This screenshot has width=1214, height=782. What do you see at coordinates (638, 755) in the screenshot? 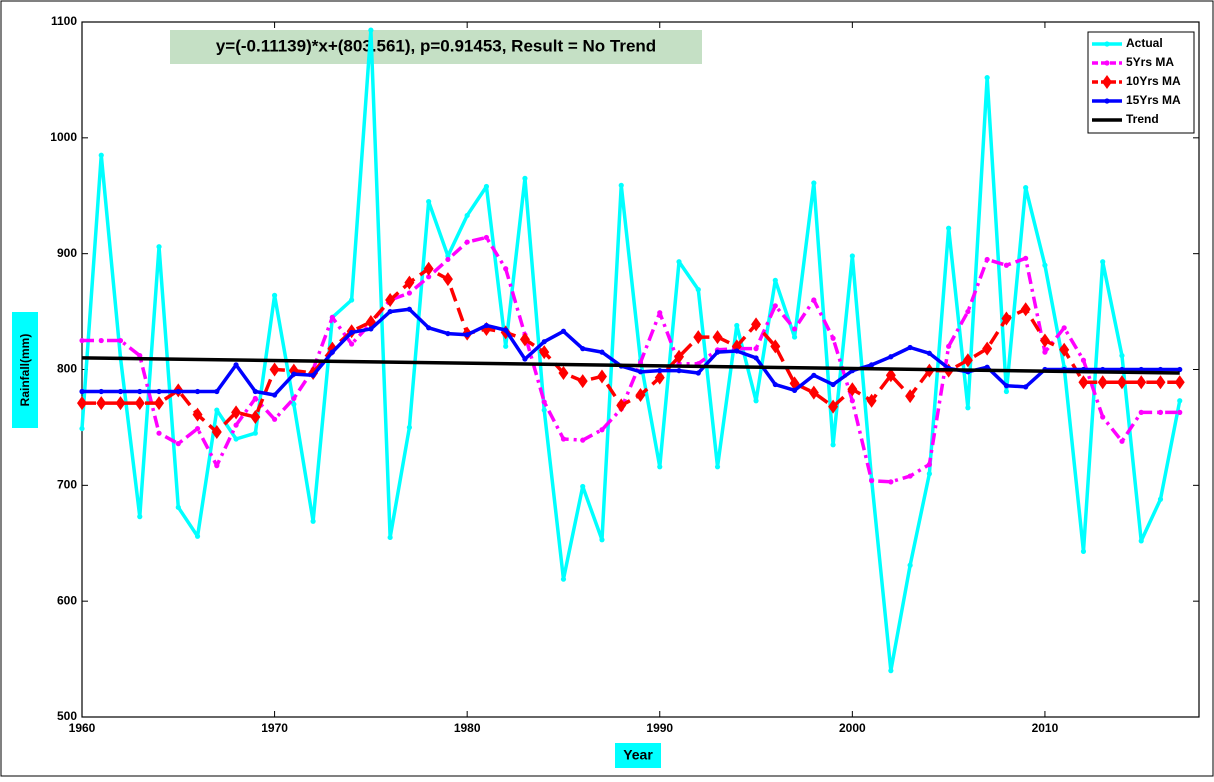
I see `x-label: Year` at bounding box center [638, 755].